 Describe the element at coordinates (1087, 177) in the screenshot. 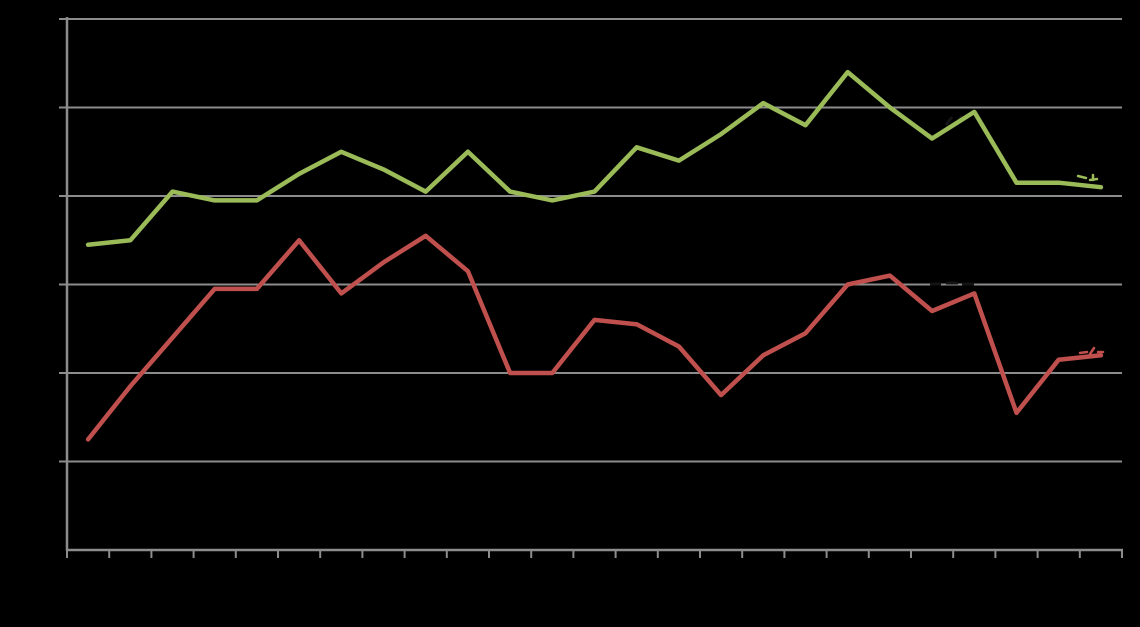

I see `green-line-end-label` at that location.